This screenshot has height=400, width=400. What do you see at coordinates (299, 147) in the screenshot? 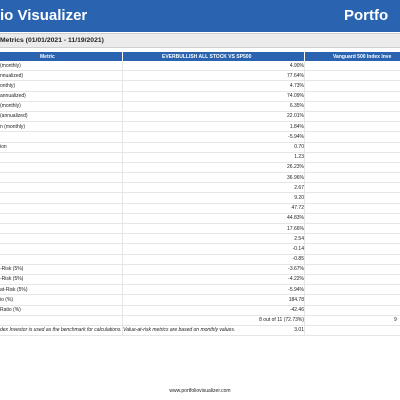
I see `value-cell: 0.70` at bounding box center [299, 147].